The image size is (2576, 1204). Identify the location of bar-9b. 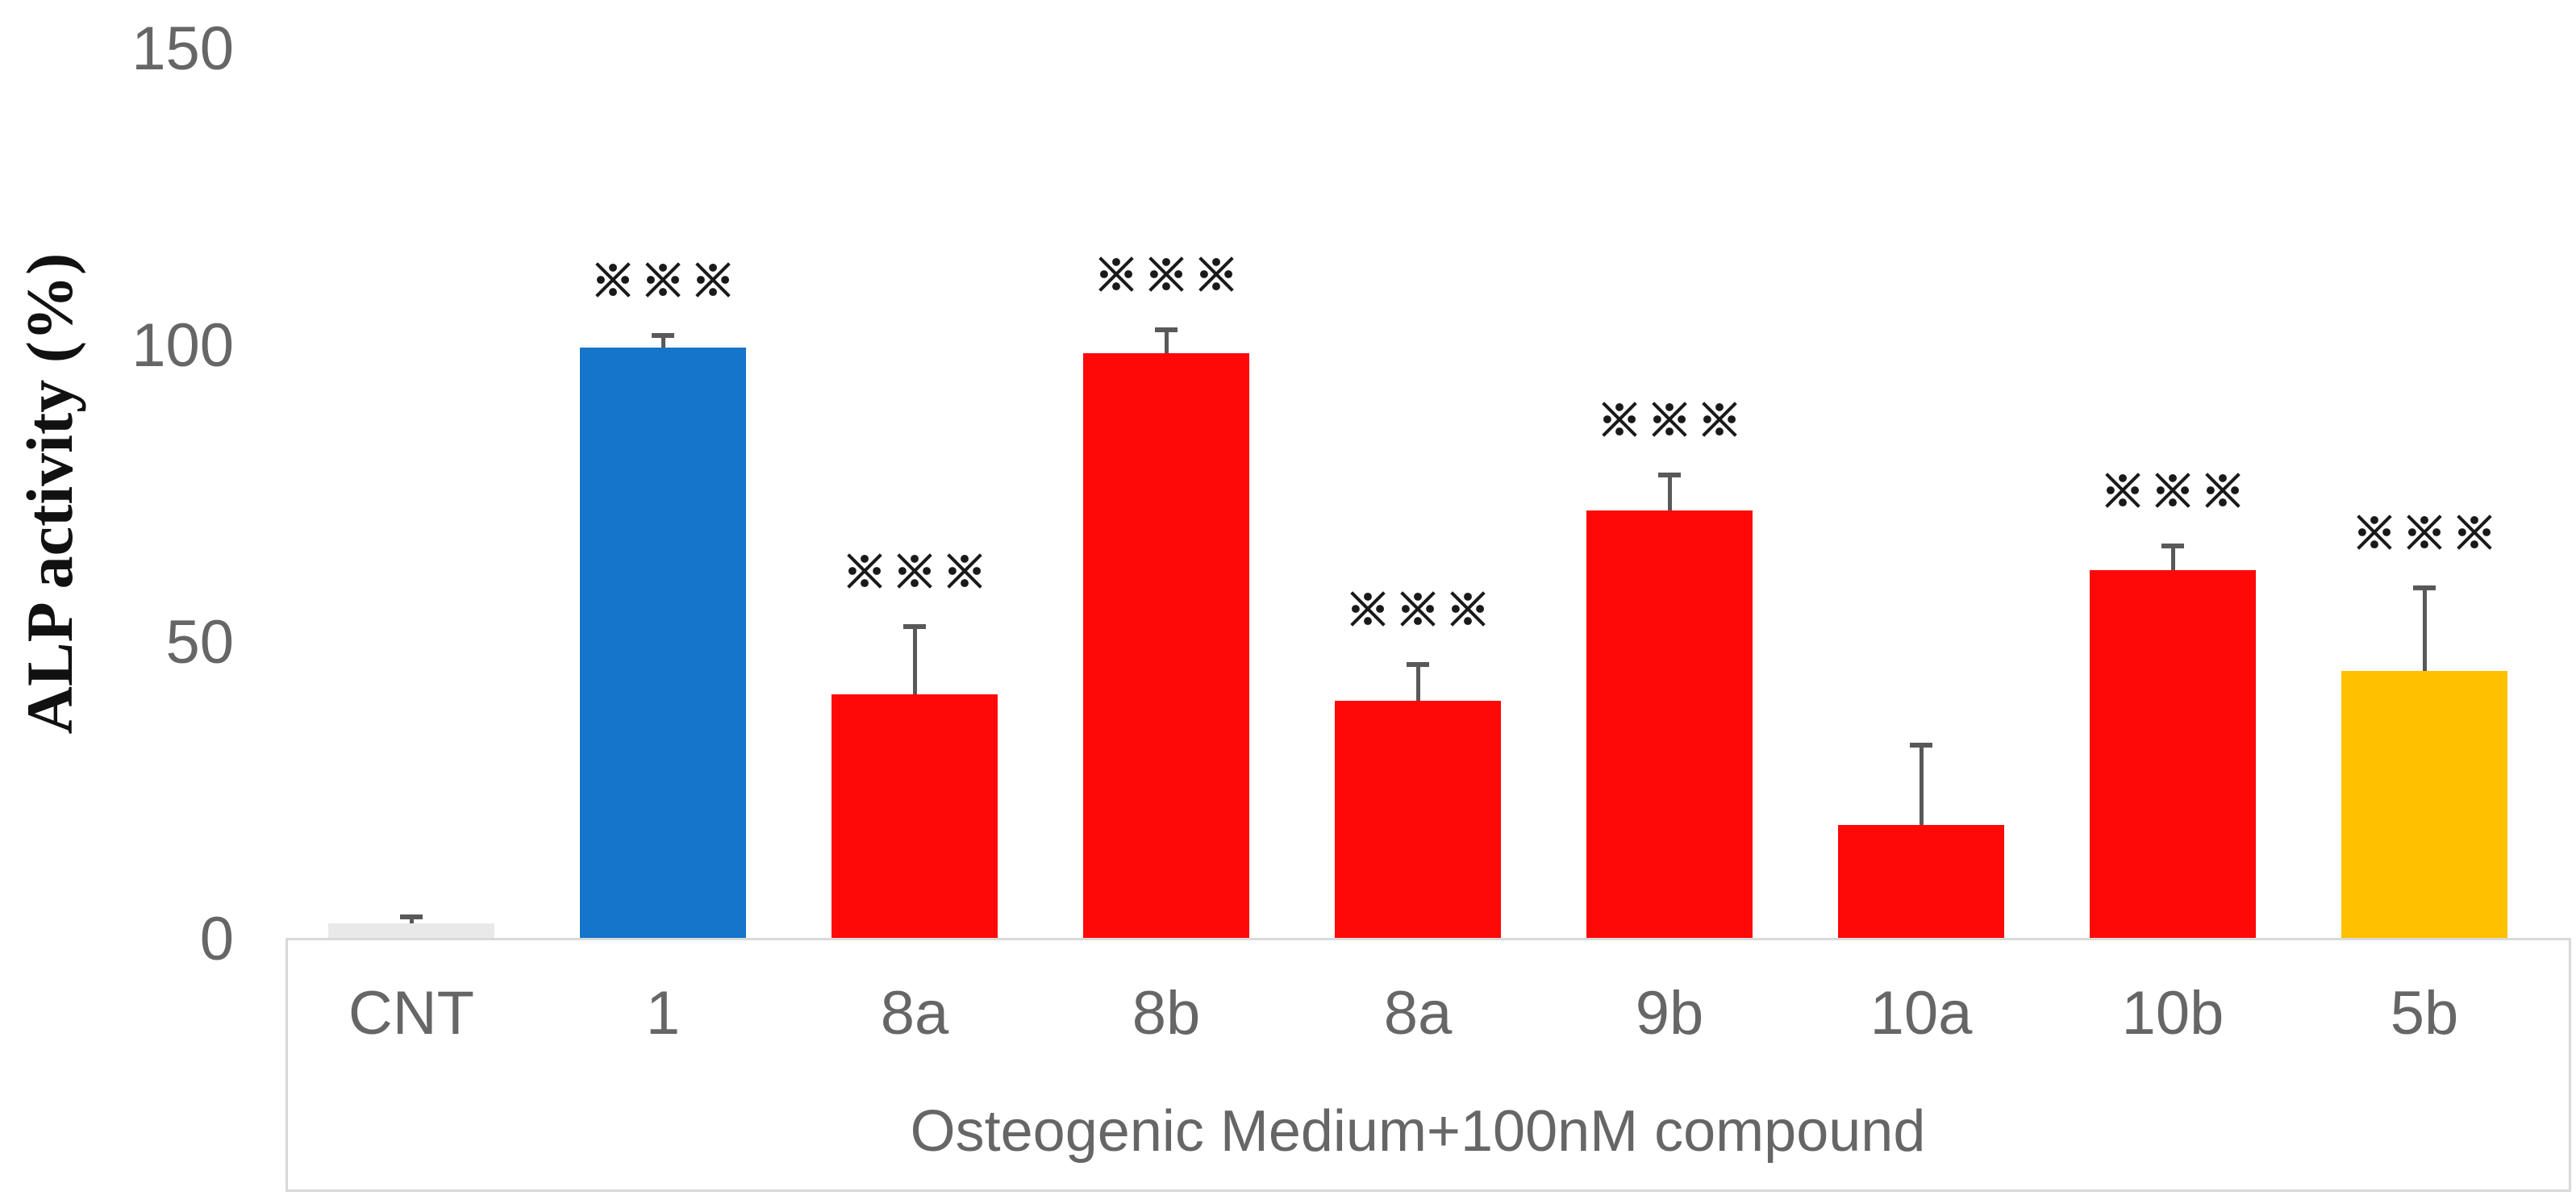
(1669, 724).